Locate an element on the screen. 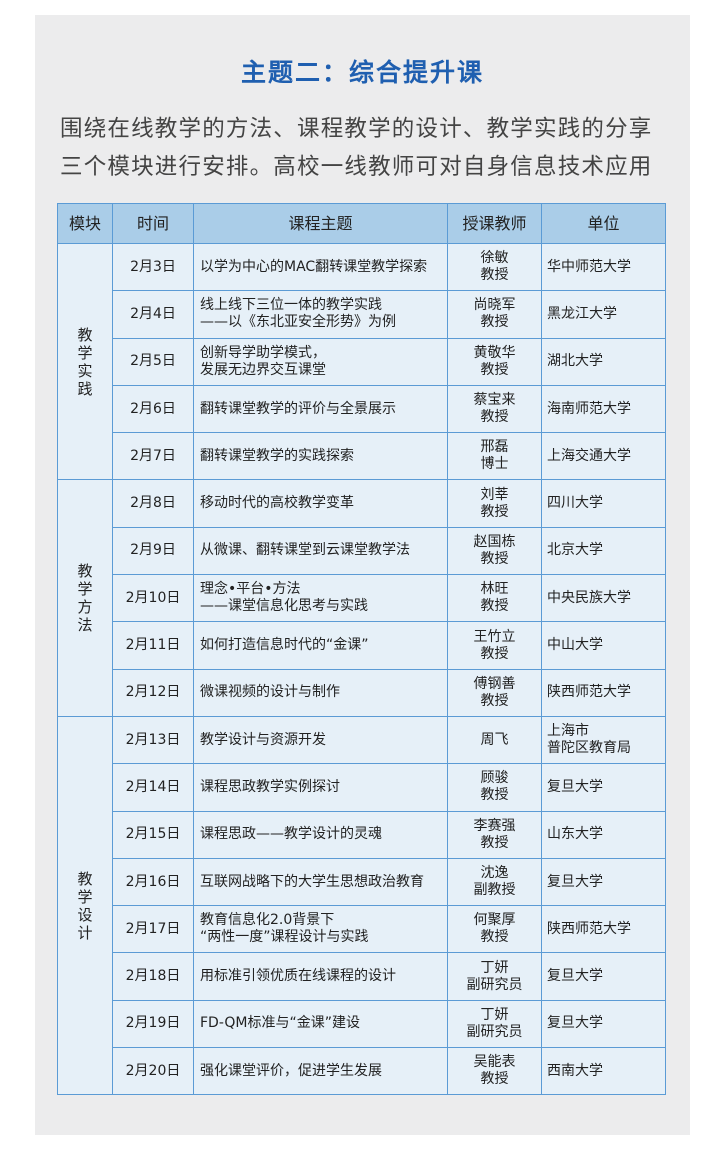 The height and width of the screenshot is (1168, 720). teacher-cell: 周飞 is located at coordinates (494, 740).